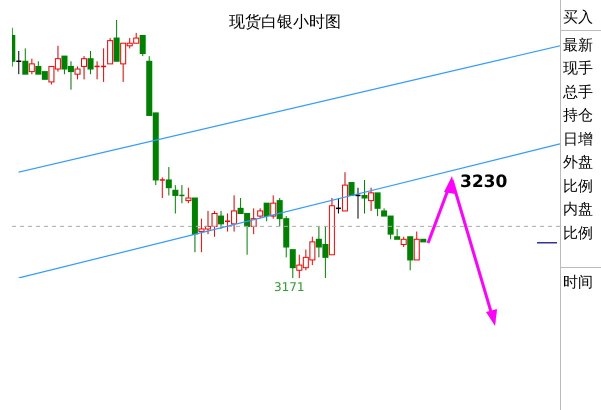  I want to click on text: 外盘, so click(578, 162).